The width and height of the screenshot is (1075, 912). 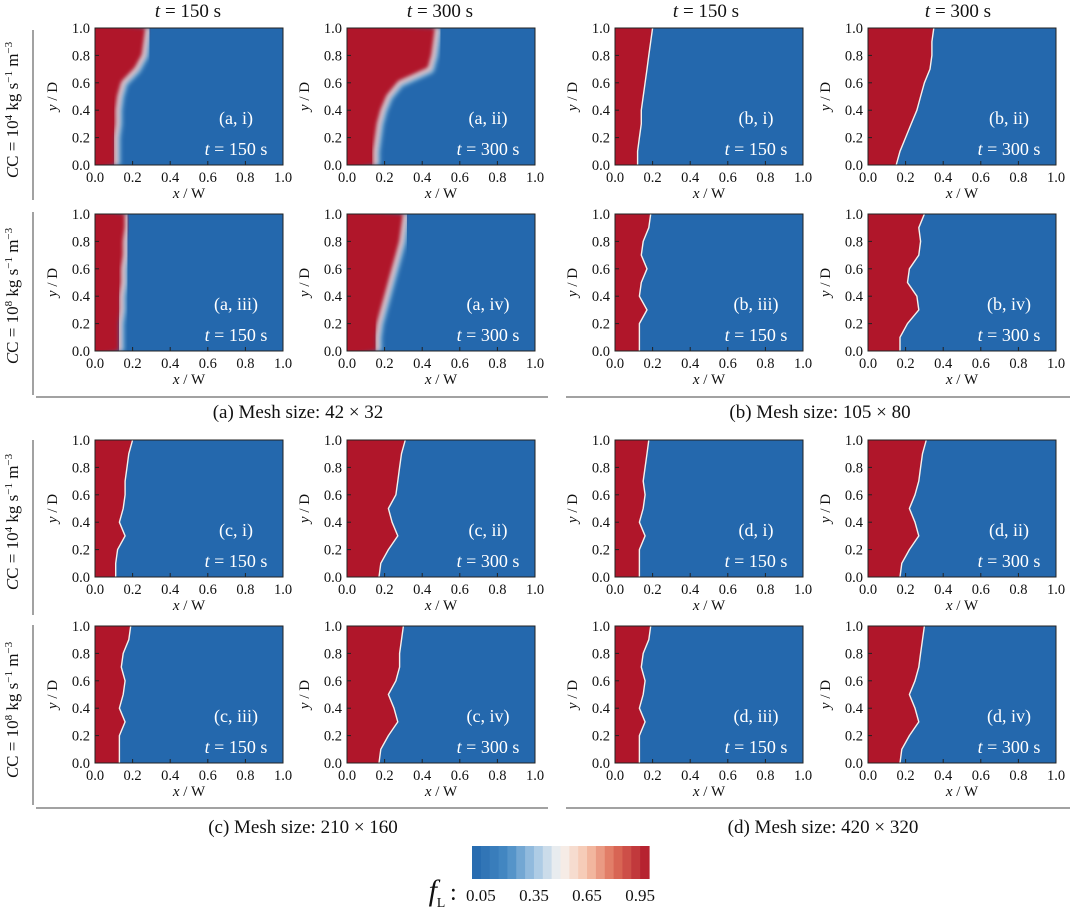 What do you see at coordinates (236, 716) in the screenshot?
I see `panel-label: (c, iii)` at bounding box center [236, 716].